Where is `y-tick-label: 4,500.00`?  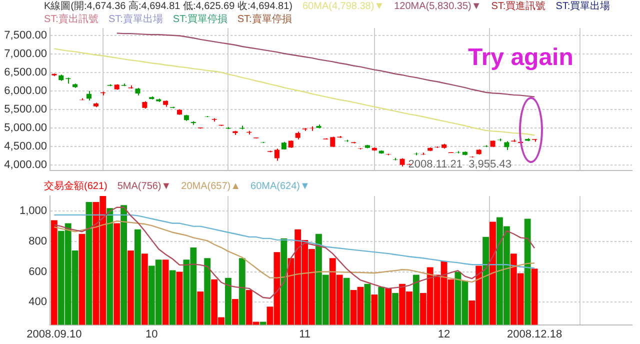 y-tick-label: 4,500.00 is located at coordinates (25, 146).